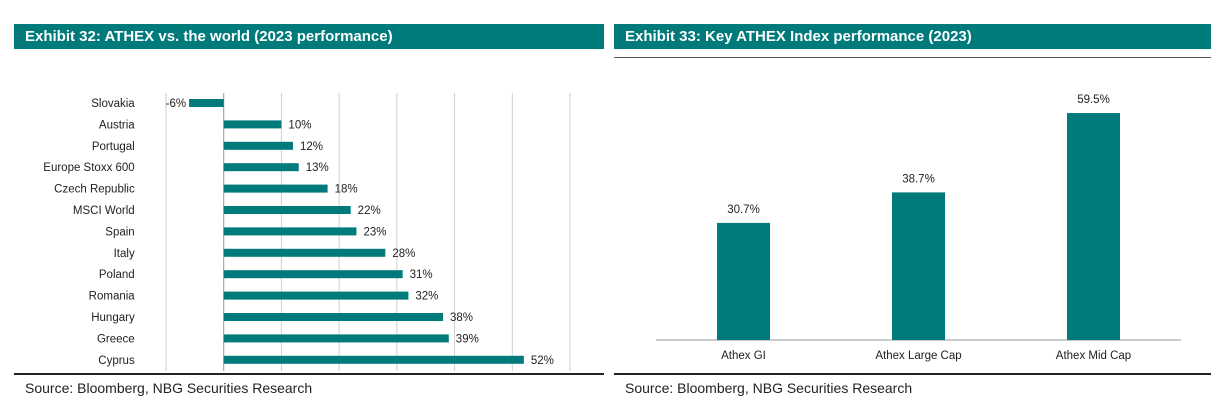 The image size is (1231, 406). What do you see at coordinates (467, 339) in the screenshot?
I see `data-label: 39%` at bounding box center [467, 339].